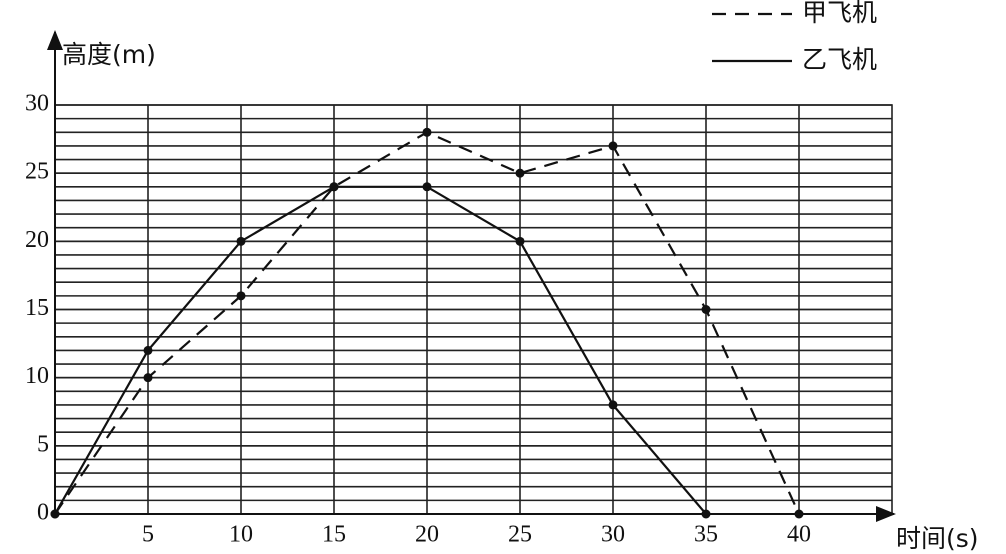  I want to click on y-tick-label: 25, so click(37, 172).